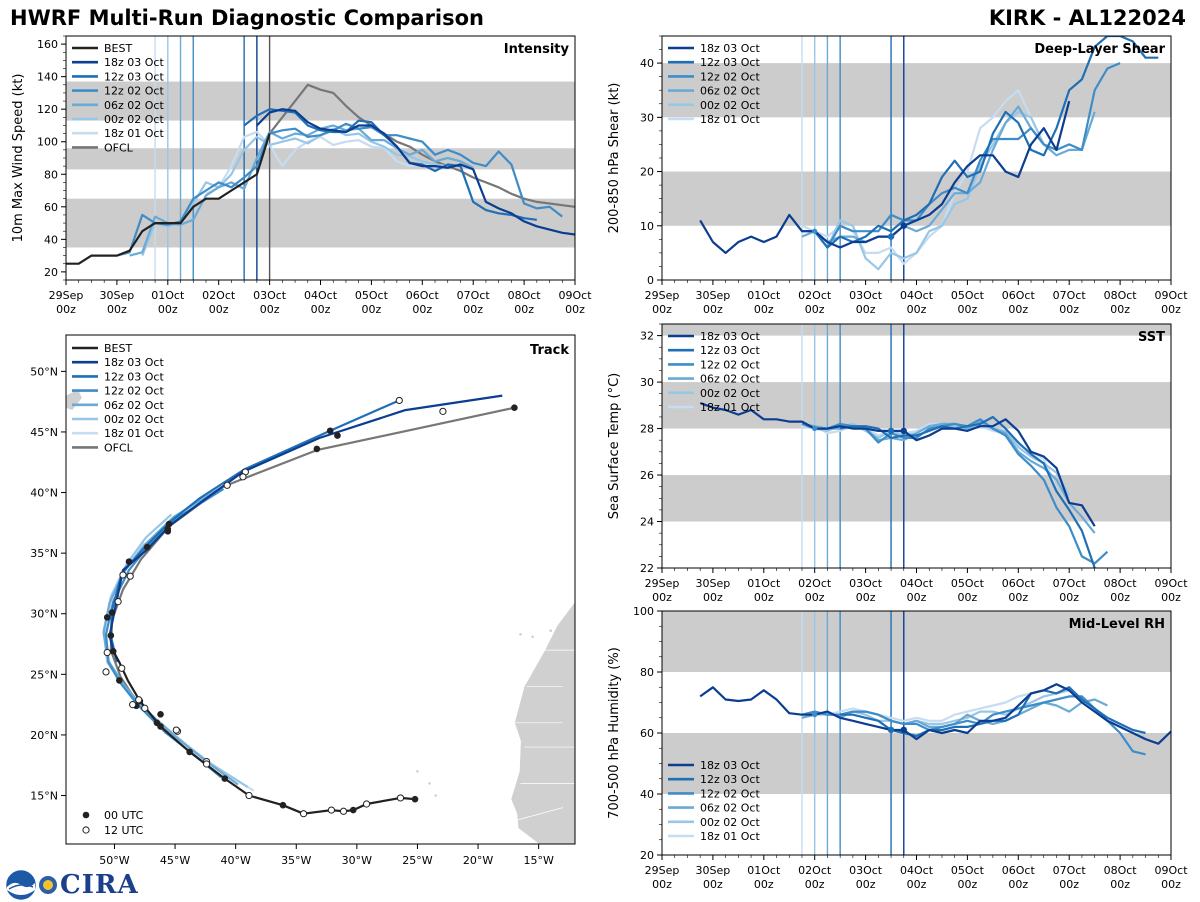 This screenshot has width=1200, height=902. I want to click on x-tick-label-date: 29Sep, so click(66, 295).